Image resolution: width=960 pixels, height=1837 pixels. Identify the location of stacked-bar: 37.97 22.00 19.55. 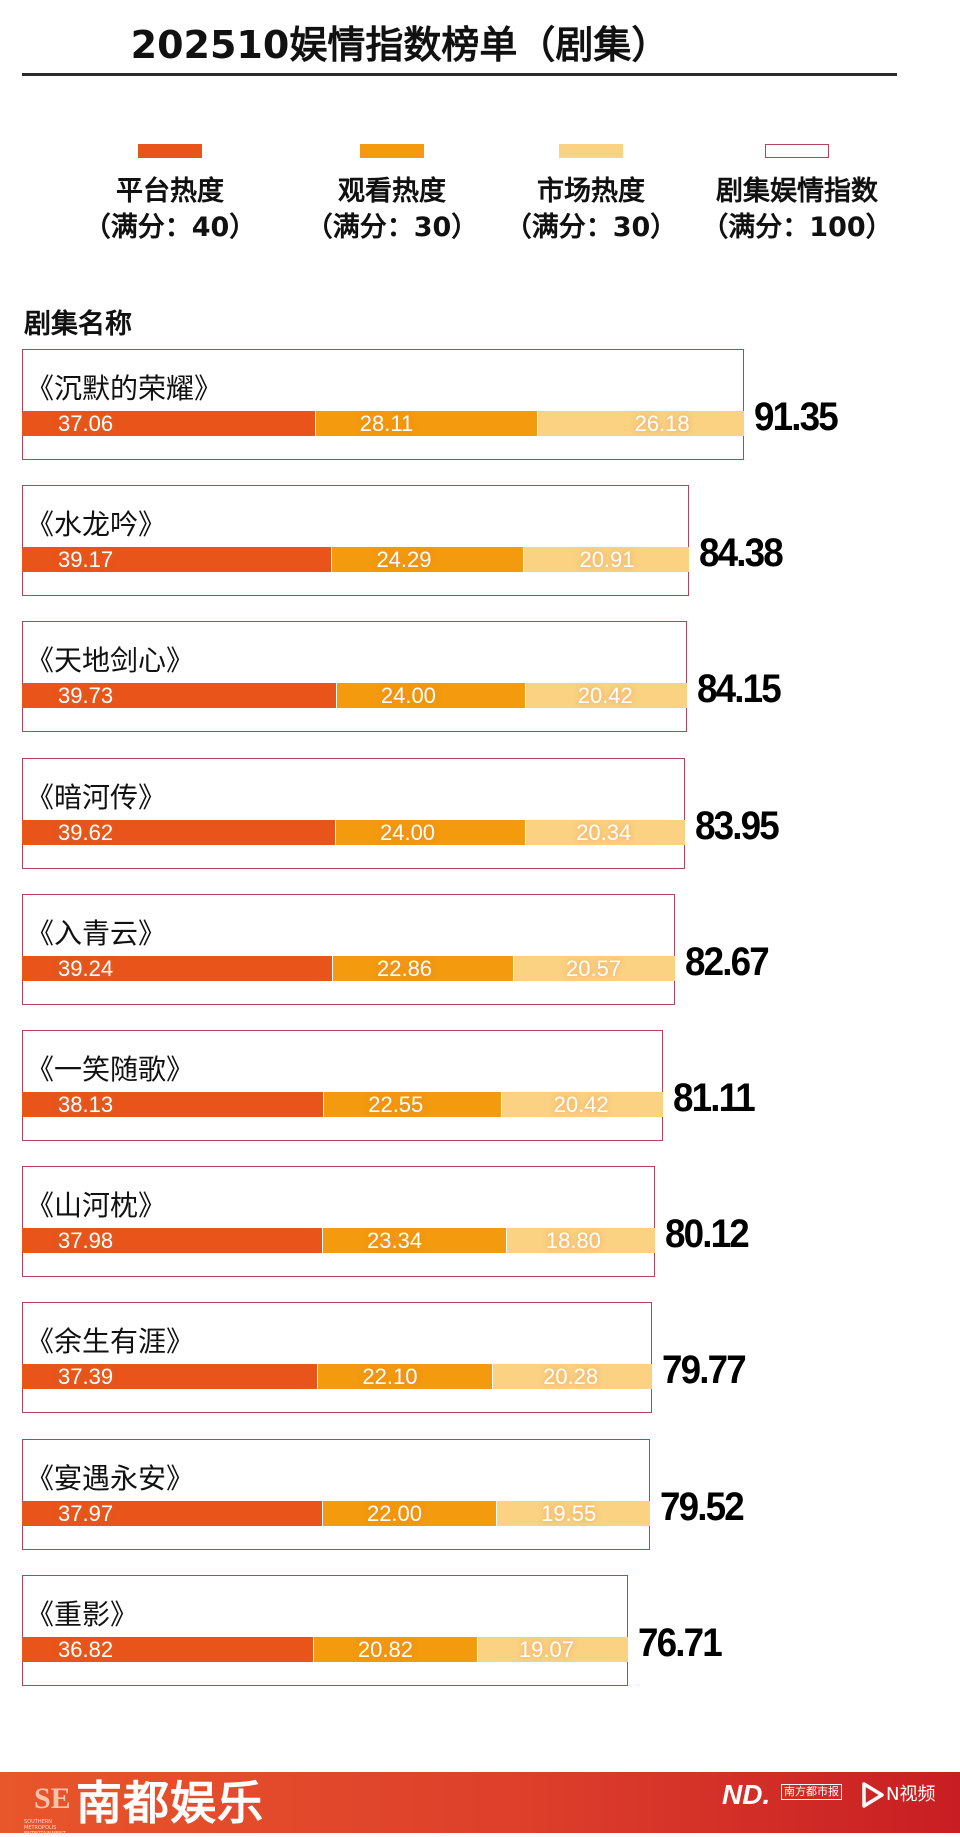
(336, 1513).